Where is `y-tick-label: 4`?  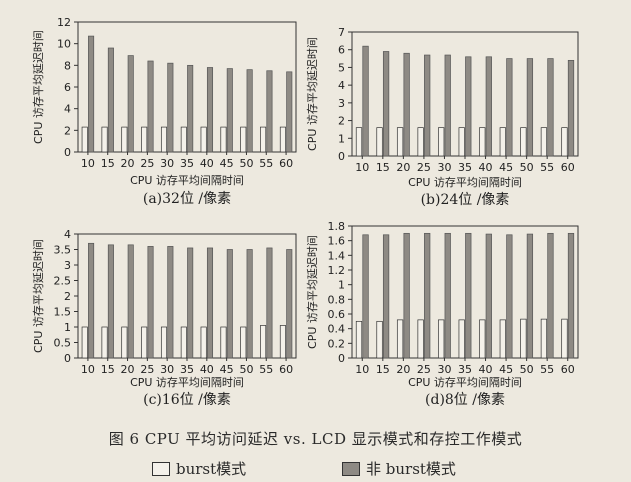
y-tick-label: 4 is located at coordinates (67, 109).